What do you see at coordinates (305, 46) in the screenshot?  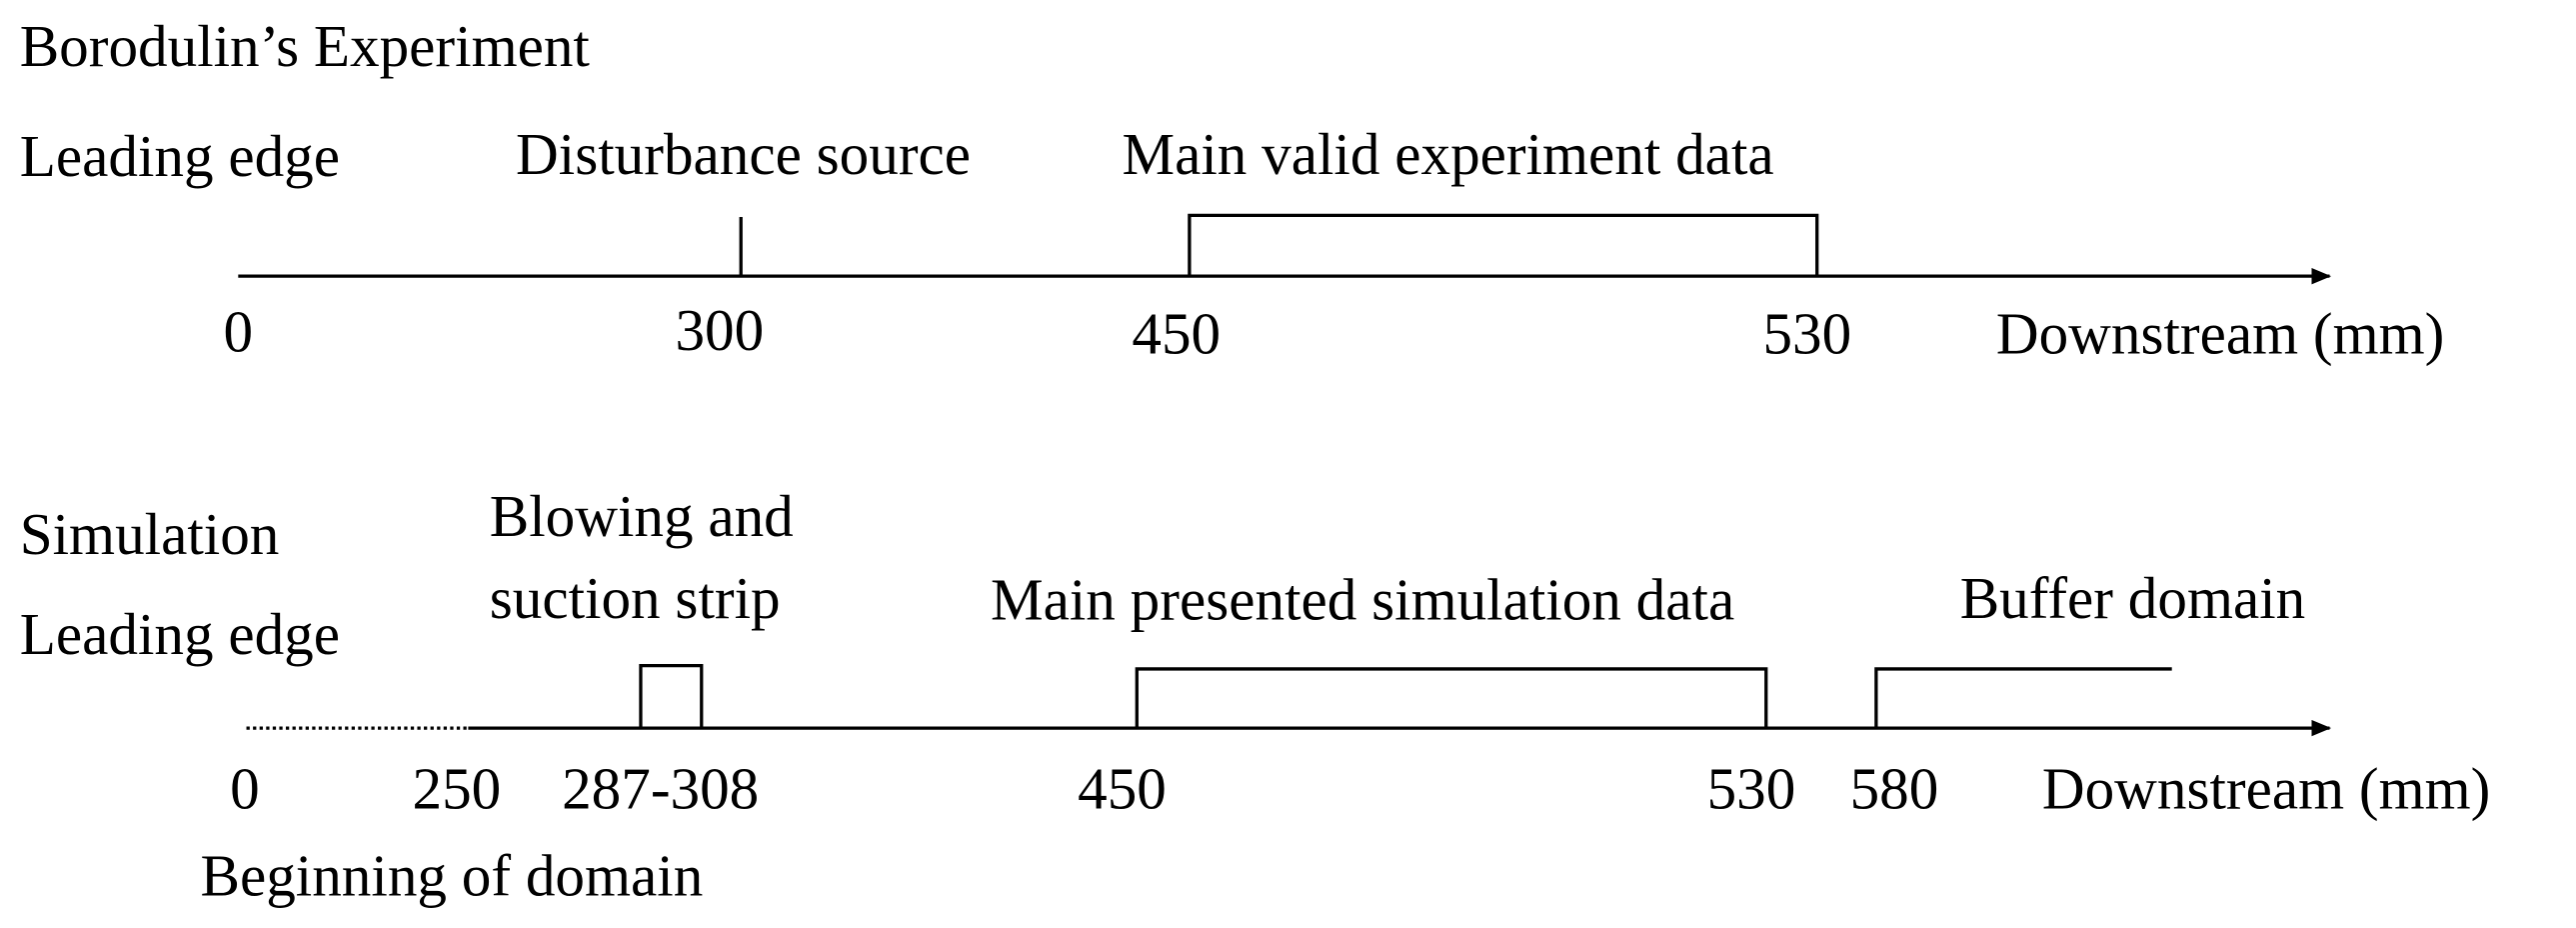 I see `section-title: Borodulin’s Experiment` at bounding box center [305, 46].